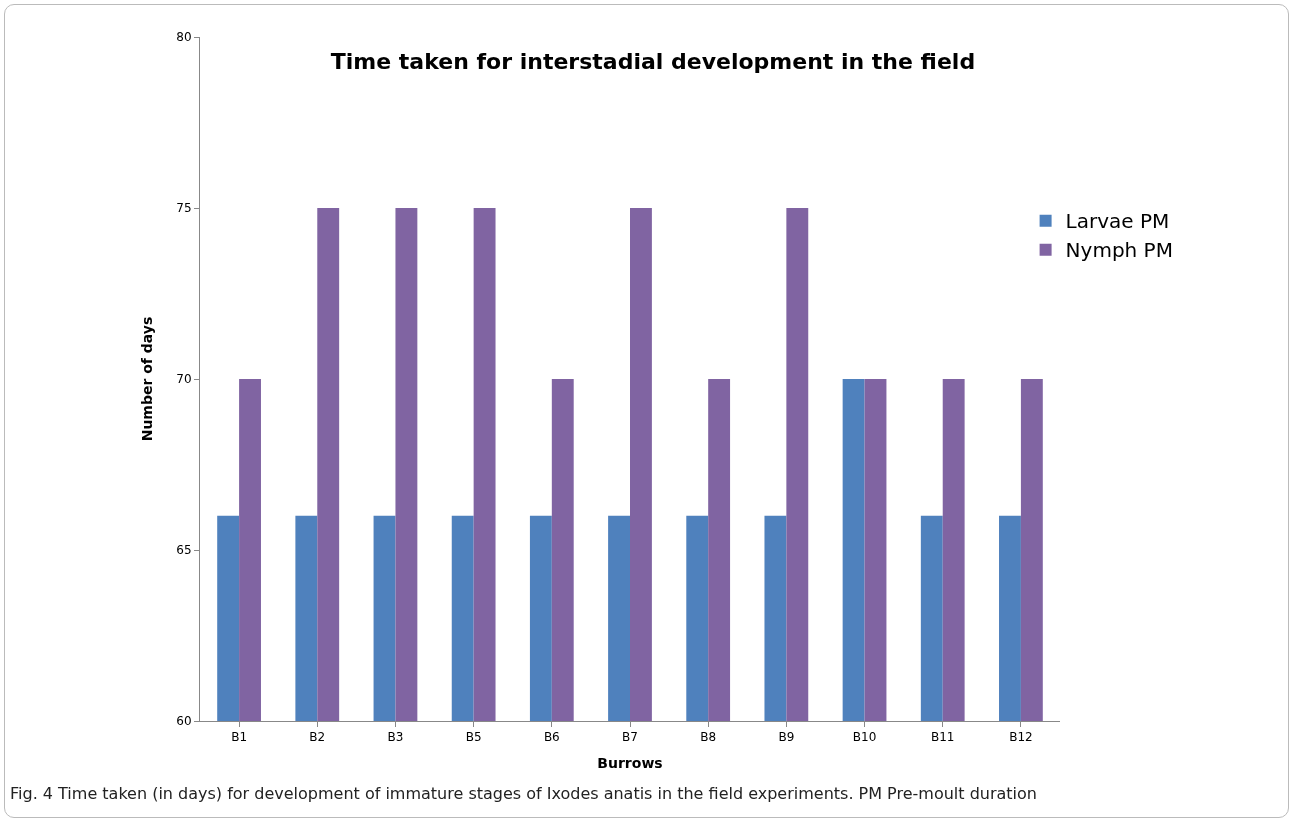 Image resolution: width=1293 pixels, height=822 pixels. I want to click on y-axis-title: Number of days, so click(146, 379).